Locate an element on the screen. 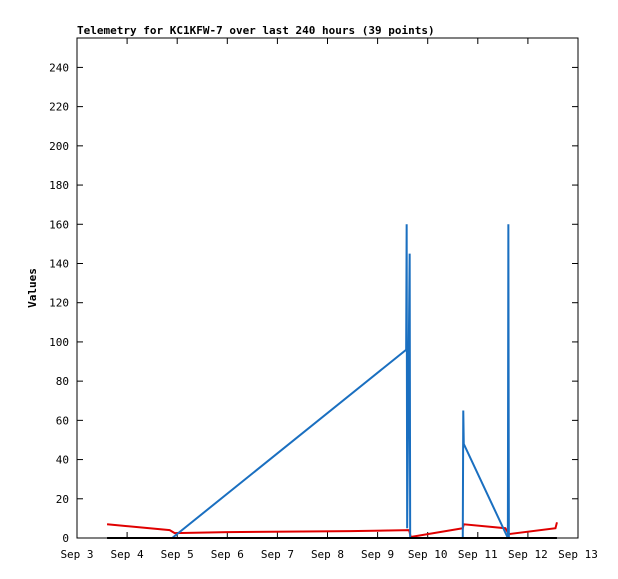 The height and width of the screenshot is (579, 618). y-tick-label: 40 is located at coordinates (62, 460).